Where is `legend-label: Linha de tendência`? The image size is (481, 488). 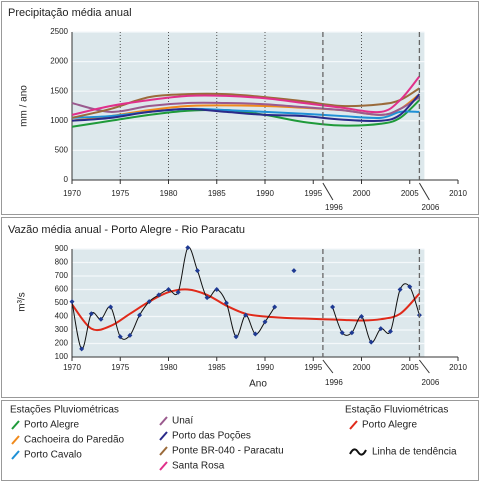 legend-label: Linha de tendência is located at coordinates (414, 452).